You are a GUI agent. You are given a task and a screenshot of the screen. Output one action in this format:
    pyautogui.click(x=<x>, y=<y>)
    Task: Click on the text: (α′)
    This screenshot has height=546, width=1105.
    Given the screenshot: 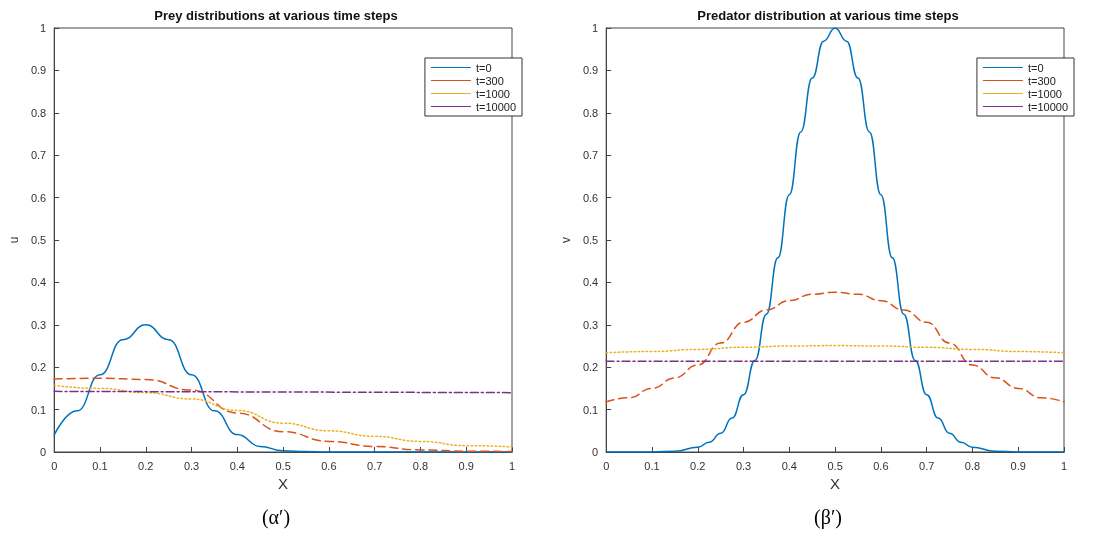 What is the action you would take?
    pyautogui.click(x=276, y=518)
    